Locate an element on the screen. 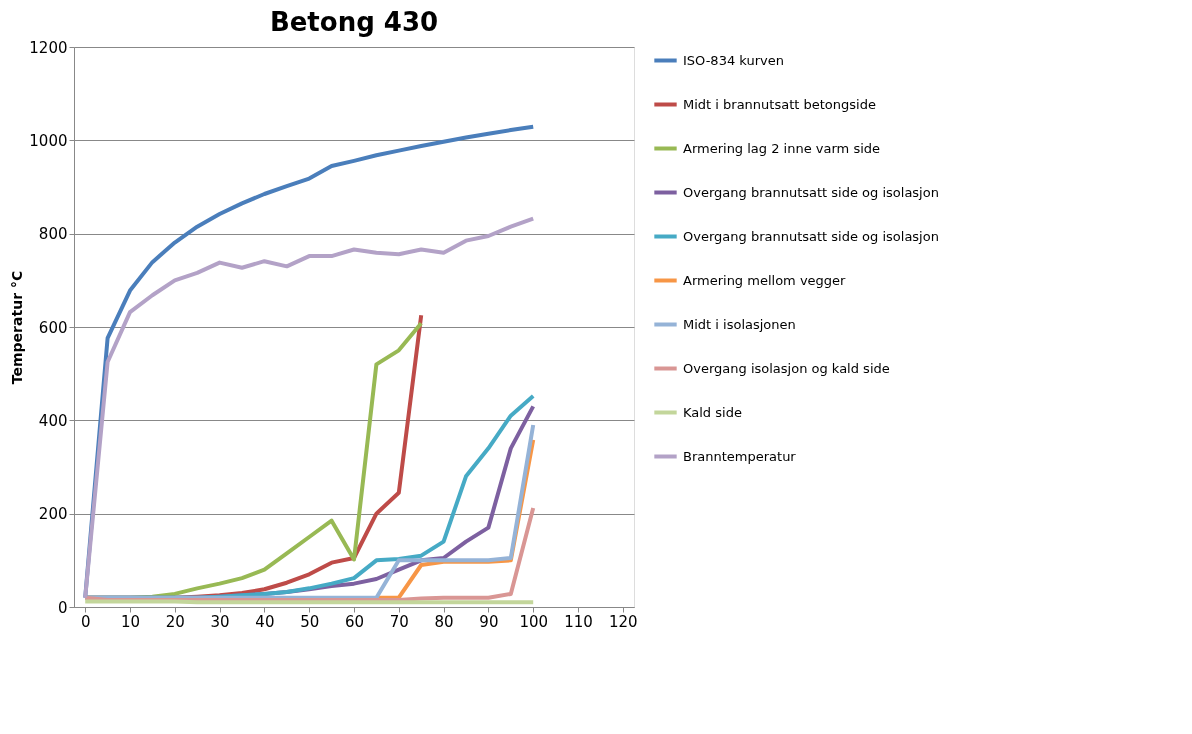 This screenshot has height=734, width=1192. legend-label: Armering mellom vegger is located at coordinates (765, 280).